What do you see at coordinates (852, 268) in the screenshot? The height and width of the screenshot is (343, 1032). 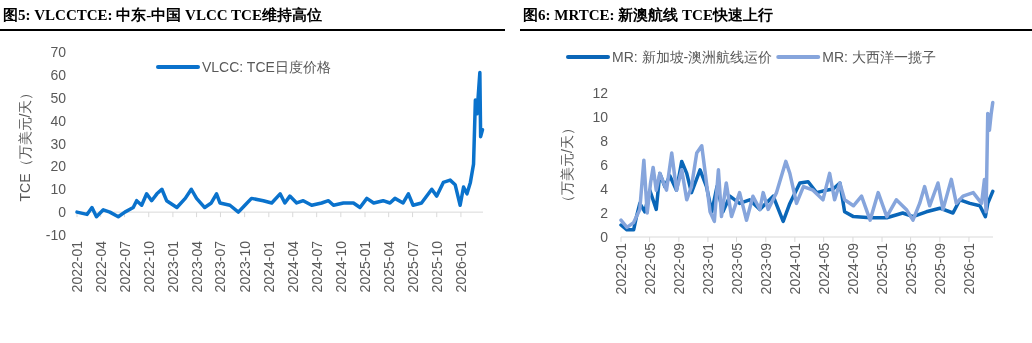 I see `x-tick-label: 2024-09` at bounding box center [852, 268].